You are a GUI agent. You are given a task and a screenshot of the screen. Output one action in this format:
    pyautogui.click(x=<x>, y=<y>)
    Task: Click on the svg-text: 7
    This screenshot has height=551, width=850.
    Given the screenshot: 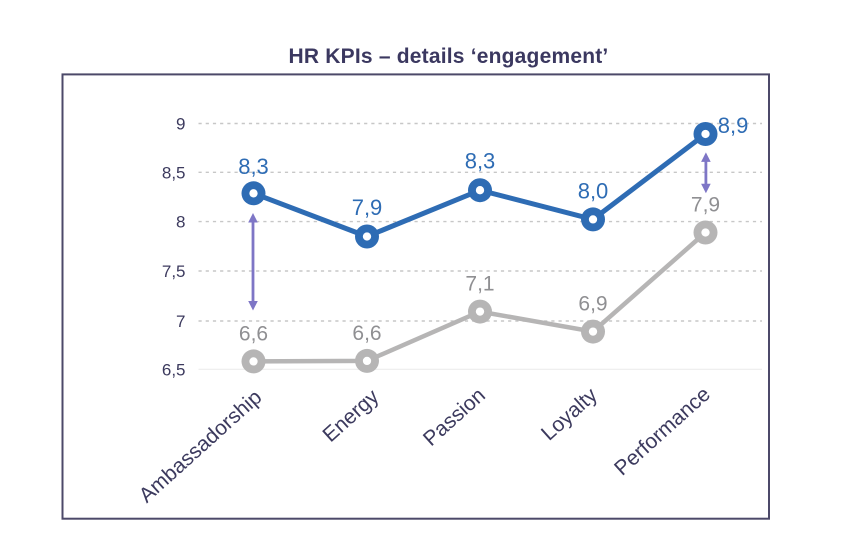 What is the action you would take?
    pyautogui.click(x=180, y=321)
    